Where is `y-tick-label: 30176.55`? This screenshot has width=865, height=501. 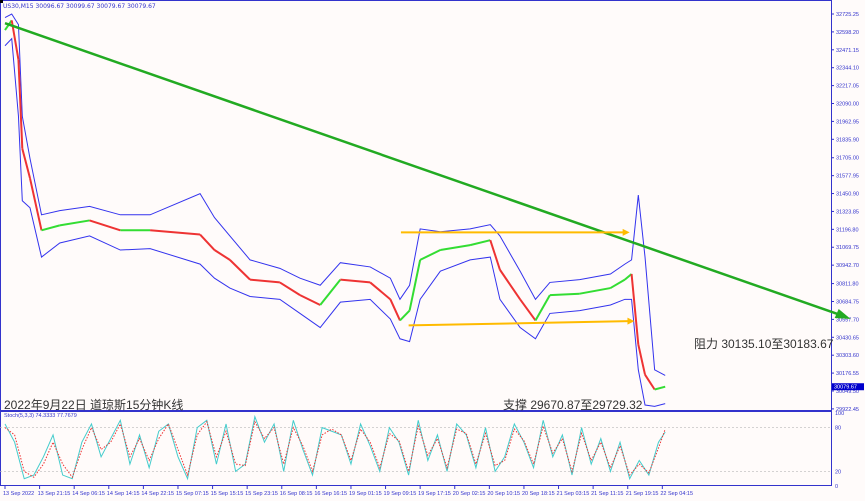
y-tick-label: 30176.55 is located at coordinates (847, 374).